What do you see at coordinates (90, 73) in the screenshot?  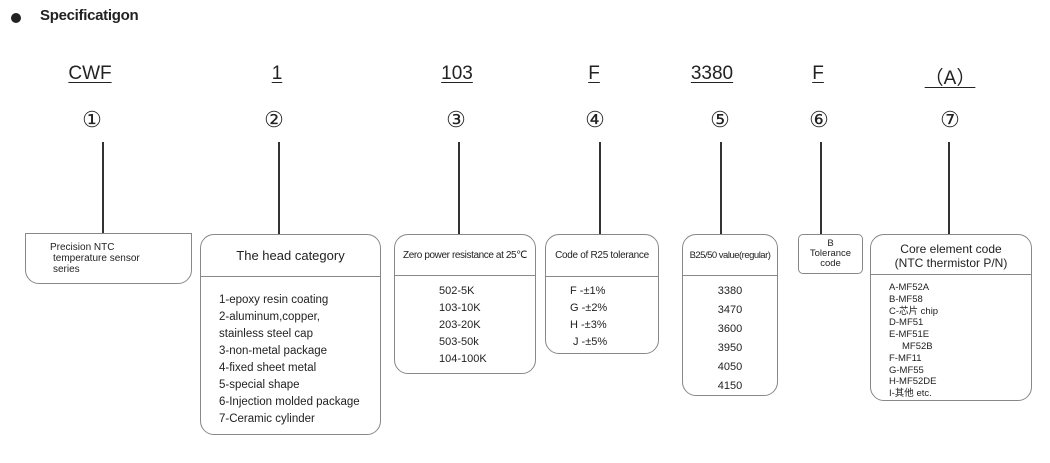 I see `code-series: CWF` at bounding box center [90, 73].